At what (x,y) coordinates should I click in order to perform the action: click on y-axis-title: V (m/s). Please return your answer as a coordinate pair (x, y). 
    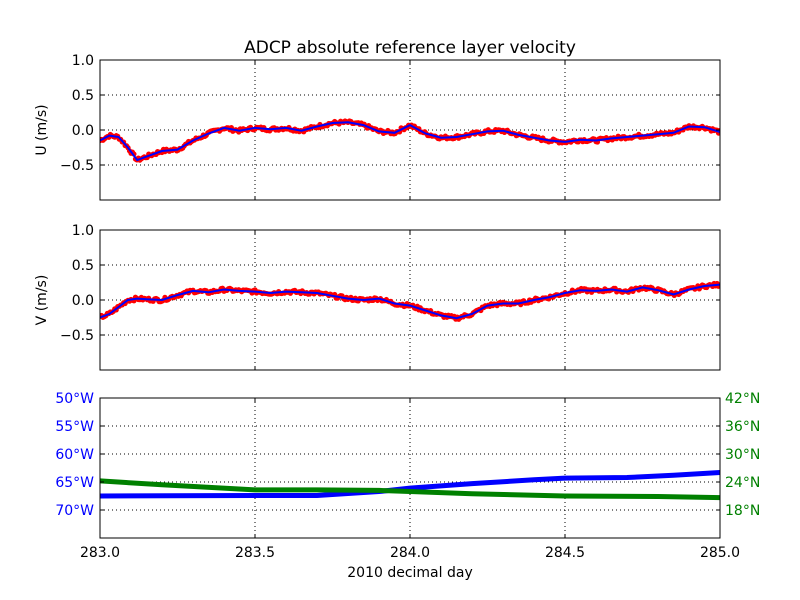
    Looking at the image, I should click on (42, 300).